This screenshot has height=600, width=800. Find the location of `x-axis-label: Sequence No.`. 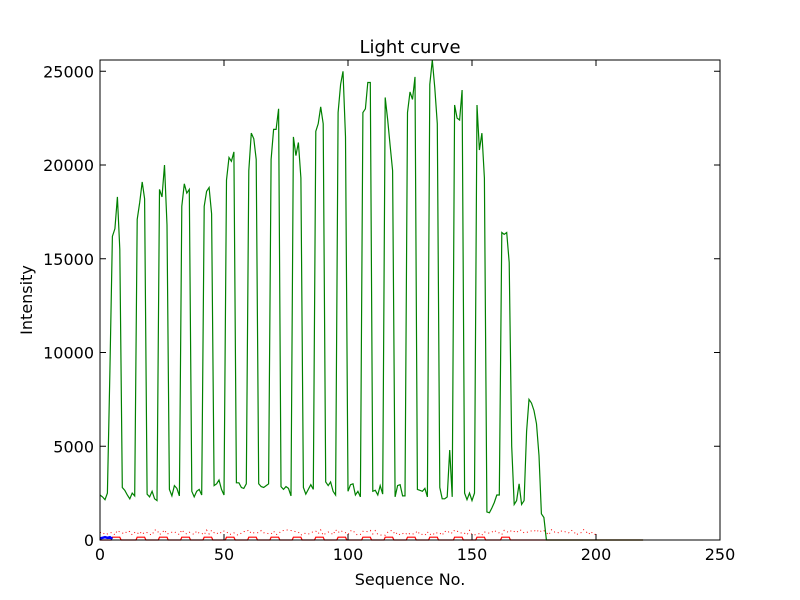

x-axis-label: Sequence No. is located at coordinates (410, 579).